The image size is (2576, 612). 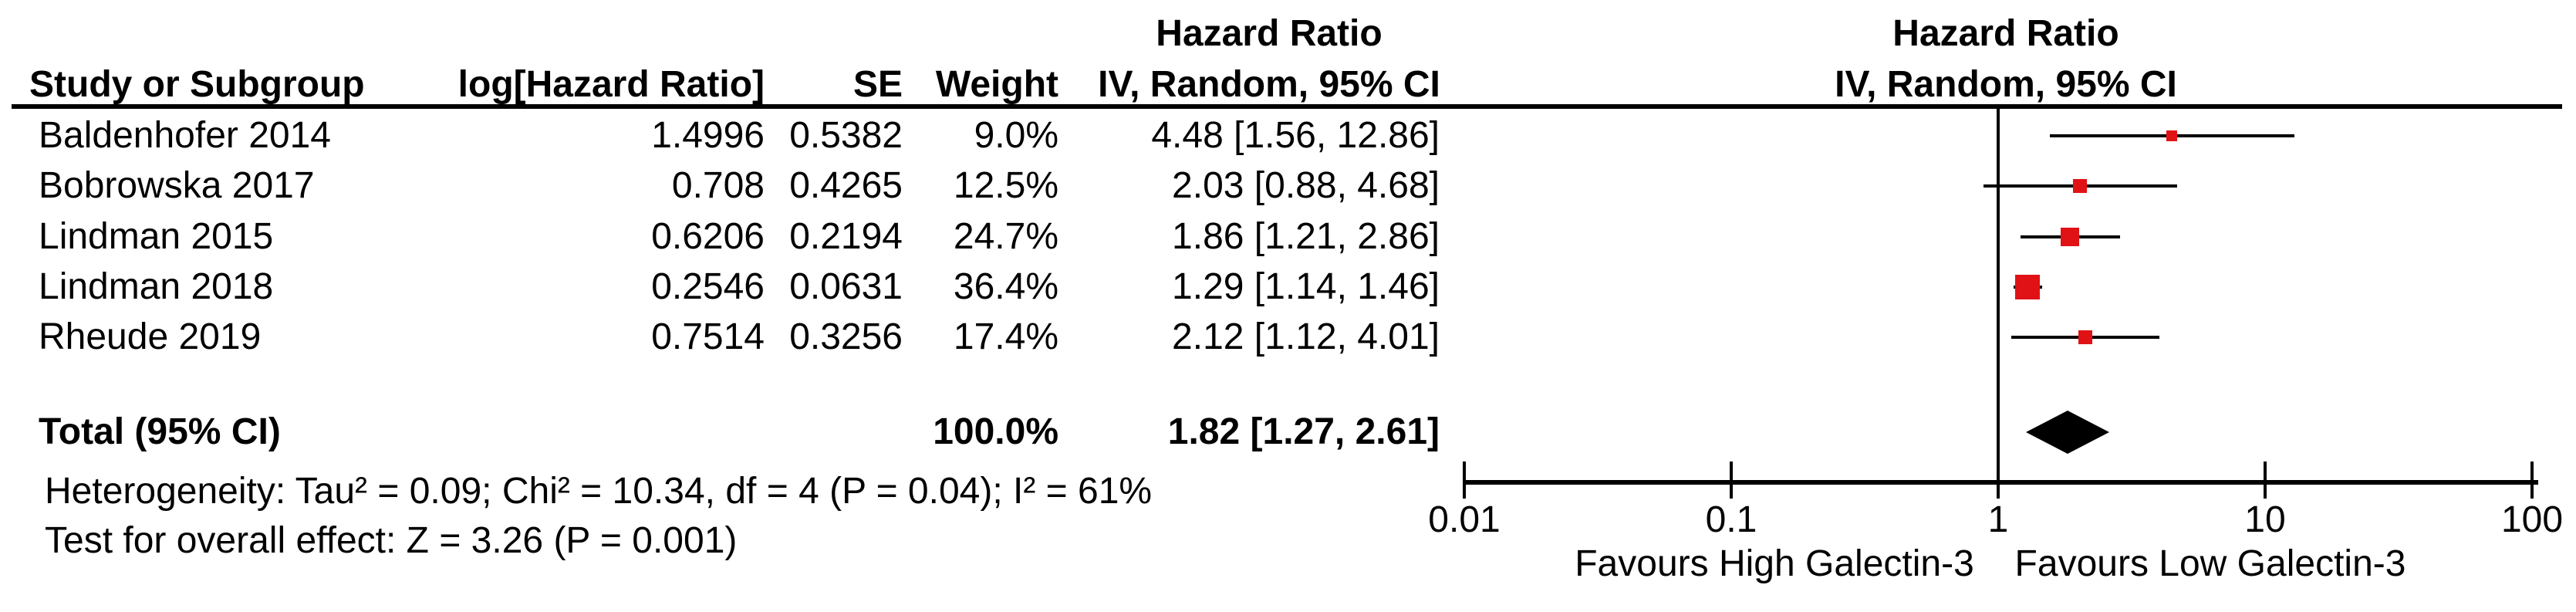 What do you see at coordinates (1306, 237) in the screenshot?
I see `ci-value: 1.86 [1.21, 2.86]` at bounding box center [1306, 237].